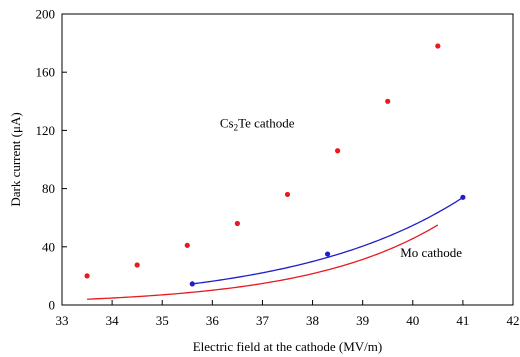 This screenshot has height=357, width=520. What do you see at coordinates (46, 14) in the screenshot?
I see `y-tick-label: 200` at bounding box center [46, 14].